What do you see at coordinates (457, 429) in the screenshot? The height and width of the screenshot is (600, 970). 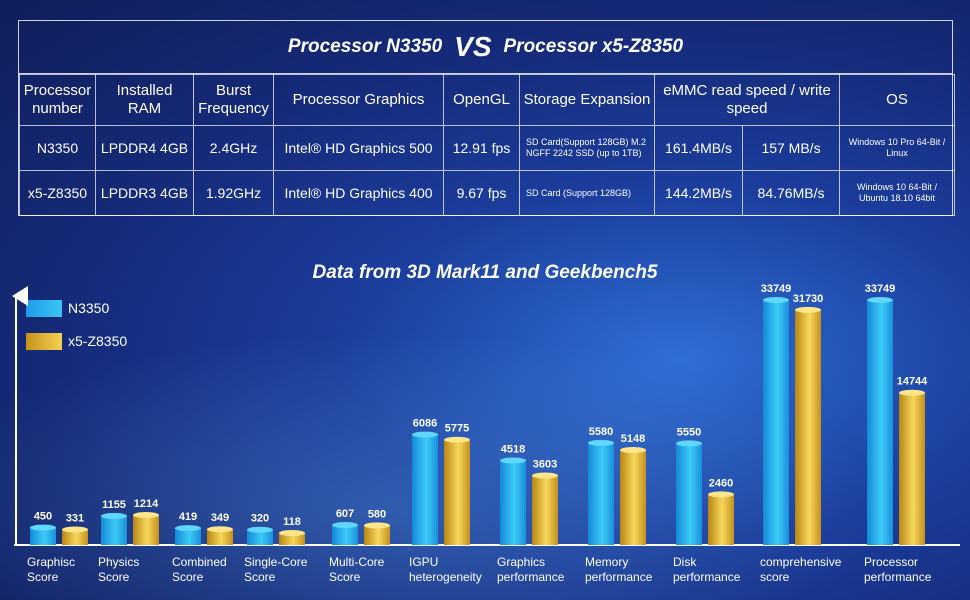 I see `bar-value-label: 5775` at bounding box center [457, 429].